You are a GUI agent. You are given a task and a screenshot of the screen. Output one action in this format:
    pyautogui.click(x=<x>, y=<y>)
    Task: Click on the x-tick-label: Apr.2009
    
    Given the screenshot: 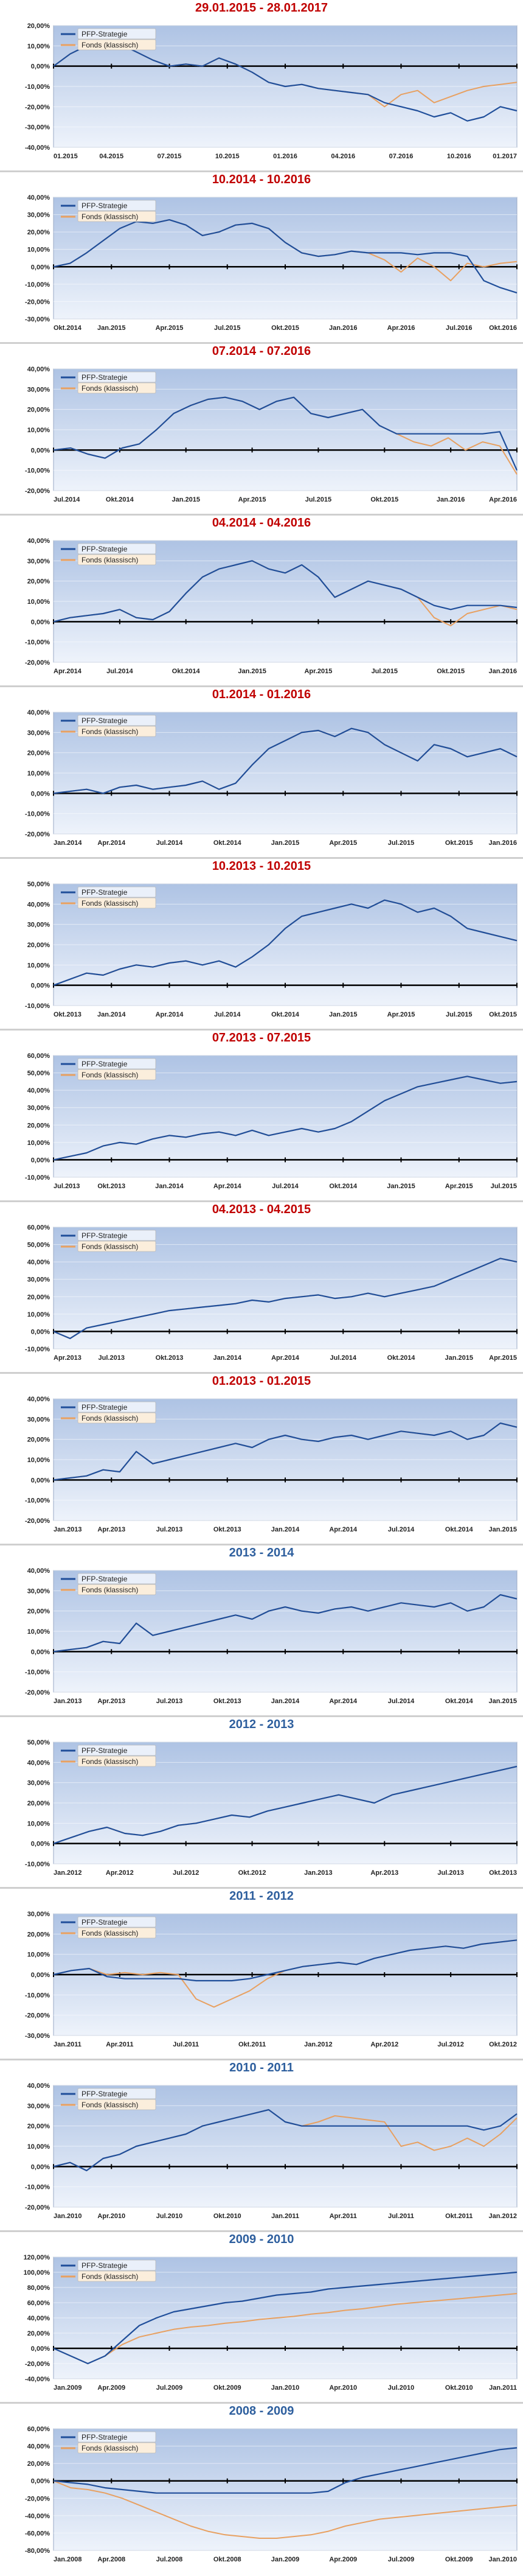 What is the action you would take?
    pyautogui.click(x=111, y=2388)
    